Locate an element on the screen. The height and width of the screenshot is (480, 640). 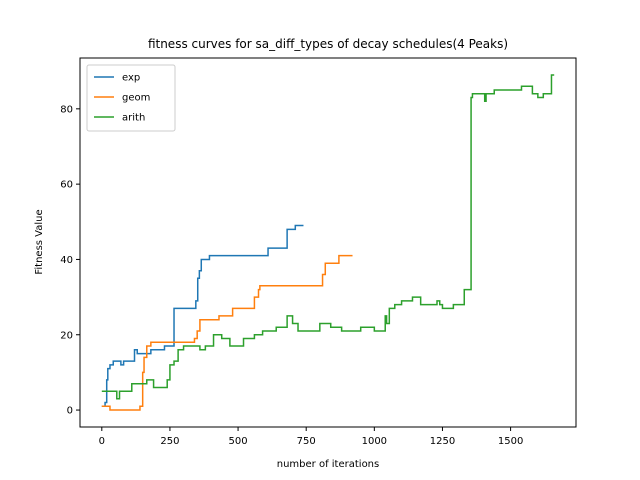
legend: exp geom arith is located at coordinates (131, 98).